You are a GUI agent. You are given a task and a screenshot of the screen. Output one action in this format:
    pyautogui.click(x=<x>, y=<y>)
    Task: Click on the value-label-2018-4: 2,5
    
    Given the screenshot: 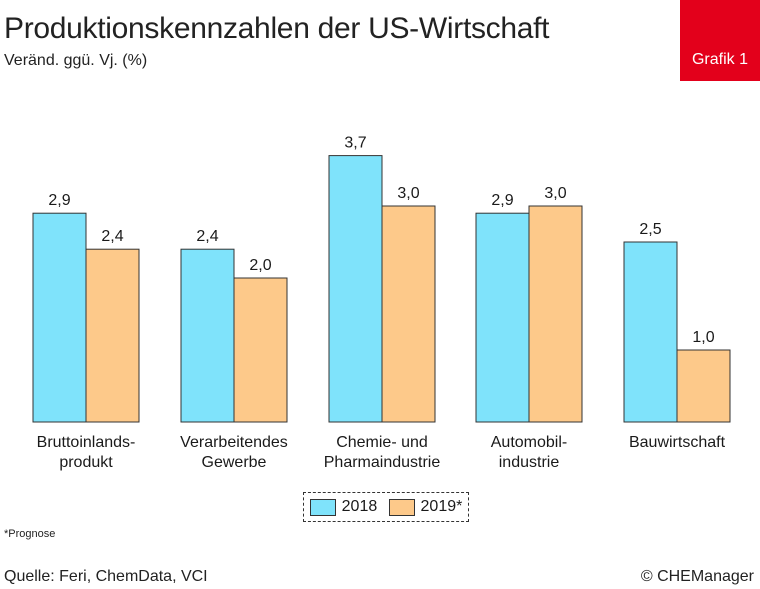 What is the action you would take?
    pyautogui.click(x=650, y=229)
    